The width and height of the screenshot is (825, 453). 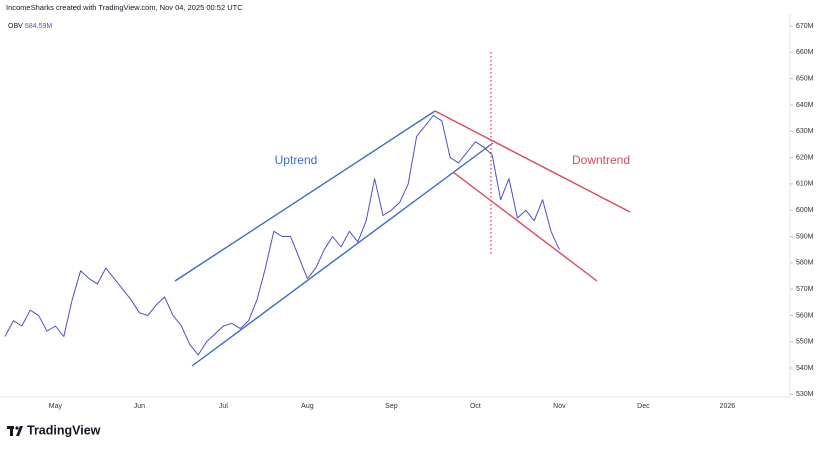 I want to click on y-tick-label: 550M, so click(x=805, y=342).